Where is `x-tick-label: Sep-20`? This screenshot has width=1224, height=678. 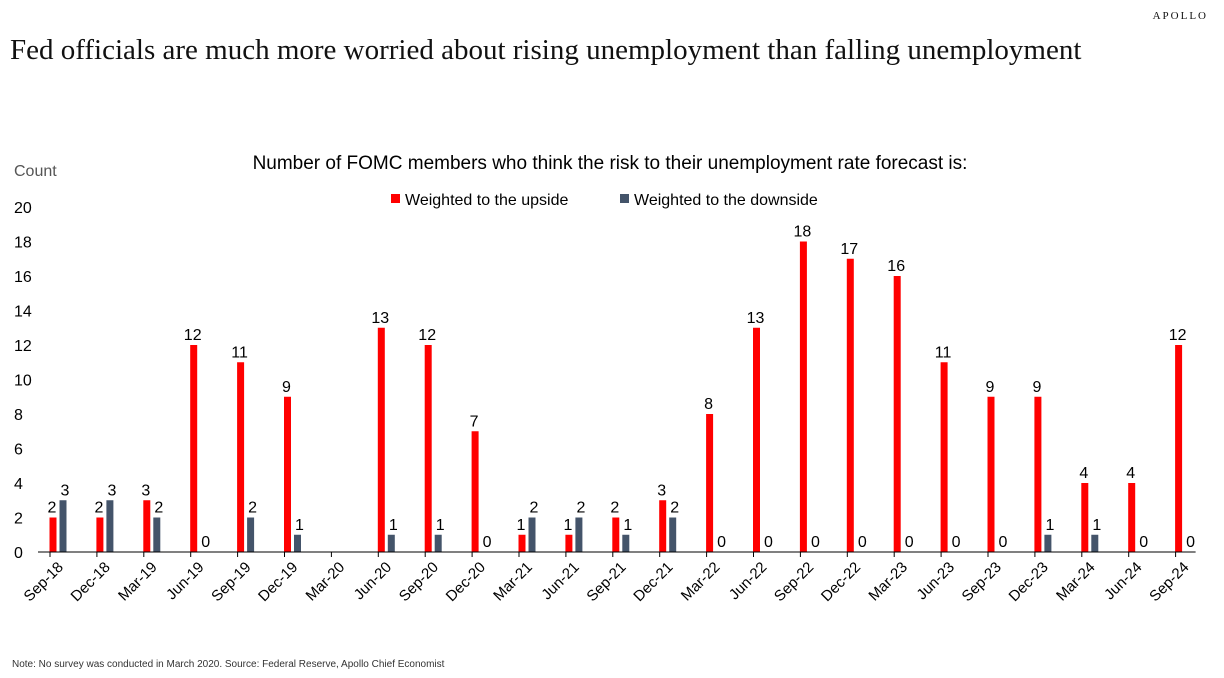 x-tick-label: Sep-20 is located at coordinates (419, 582).